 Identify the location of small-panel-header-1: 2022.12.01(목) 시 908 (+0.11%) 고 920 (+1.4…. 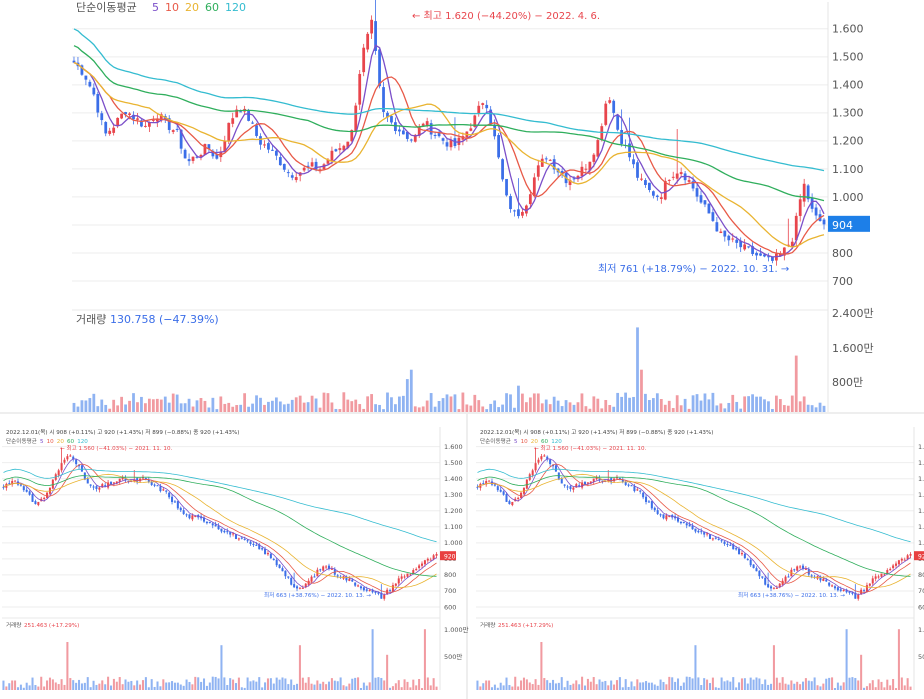
(188, 528).